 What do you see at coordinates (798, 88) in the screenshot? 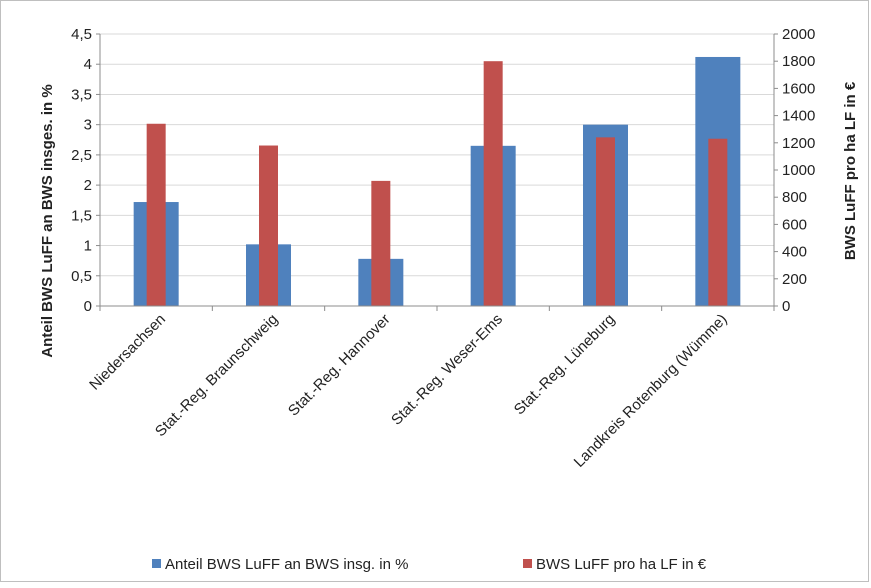
I see `right-tick-label: 1600` at bounding box center [798, 88].